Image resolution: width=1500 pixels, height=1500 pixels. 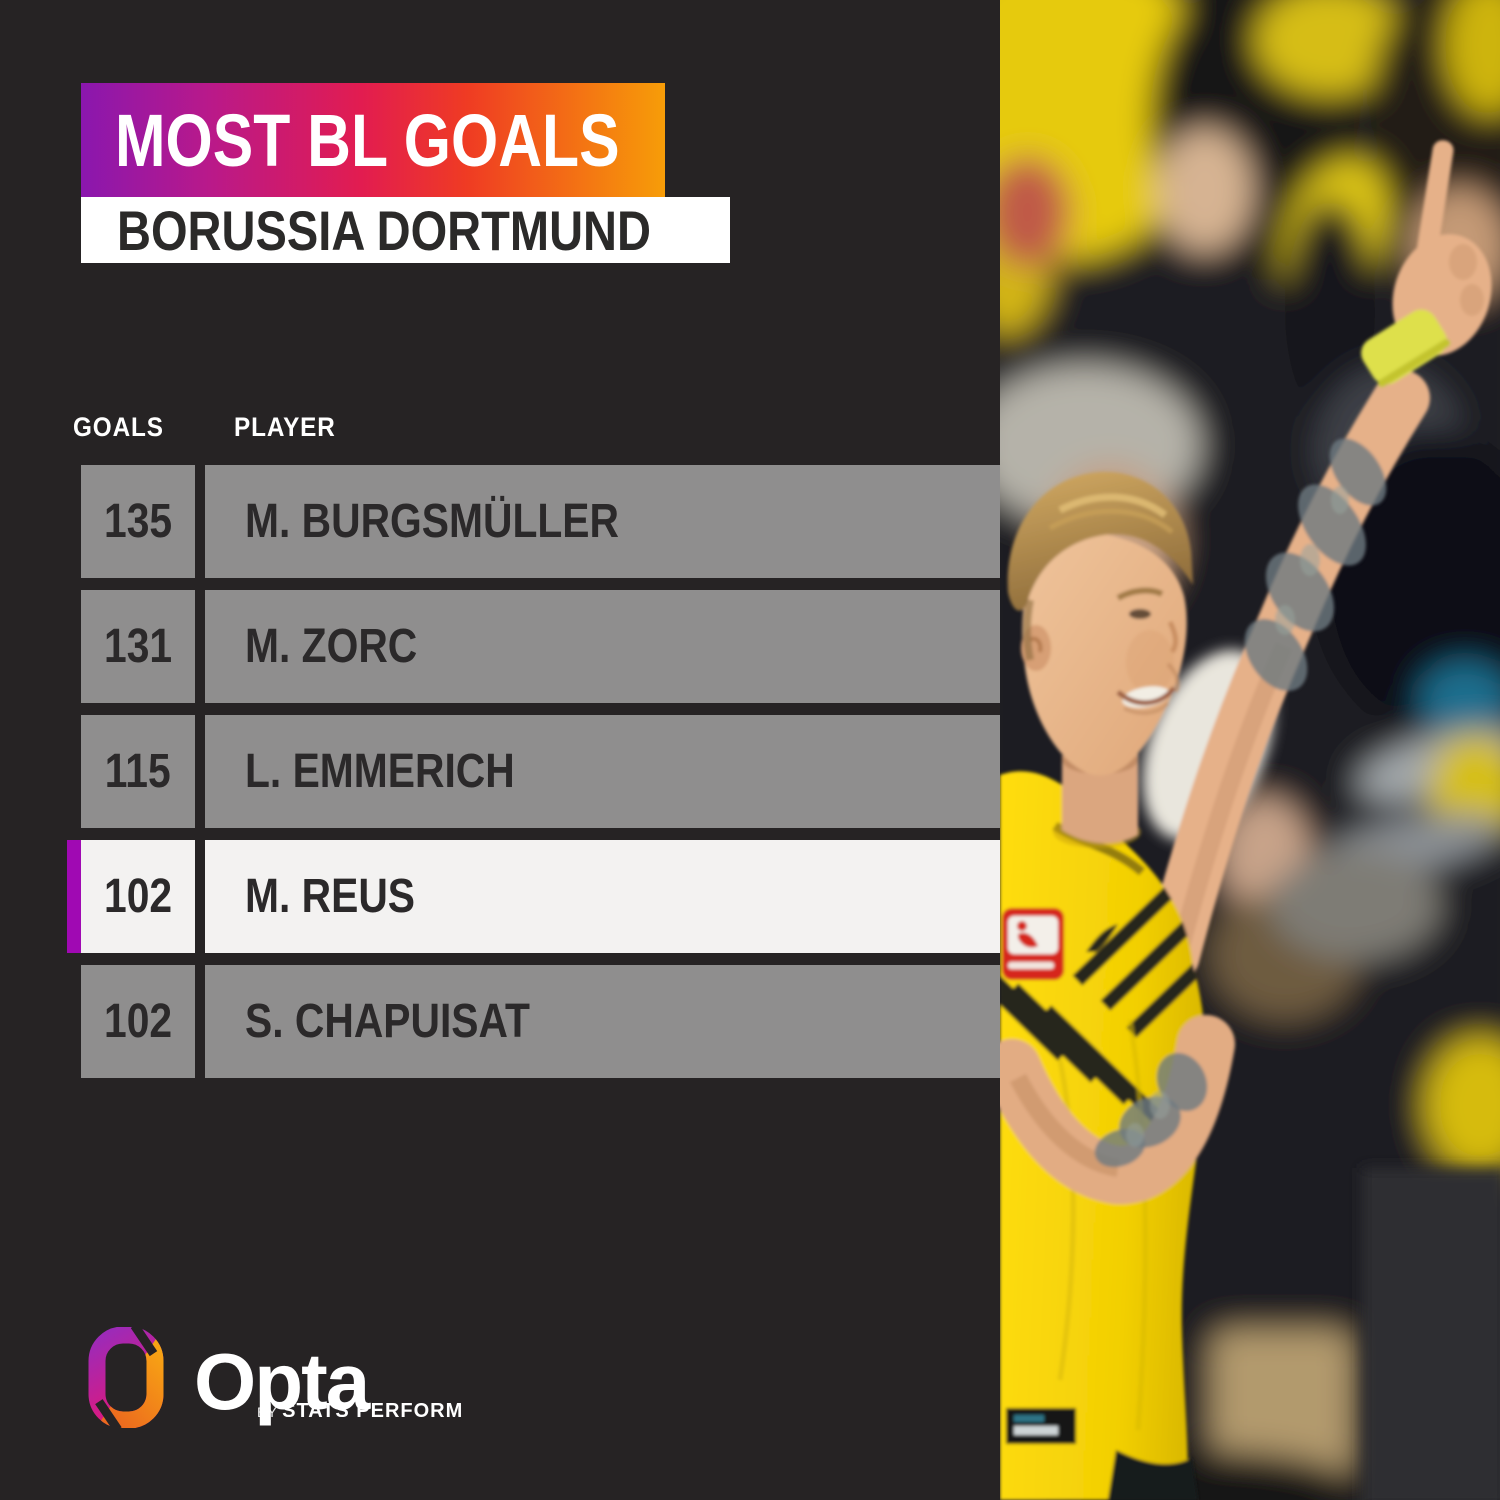 I want to click on goals-value: 115, so click(x=138, y=771).